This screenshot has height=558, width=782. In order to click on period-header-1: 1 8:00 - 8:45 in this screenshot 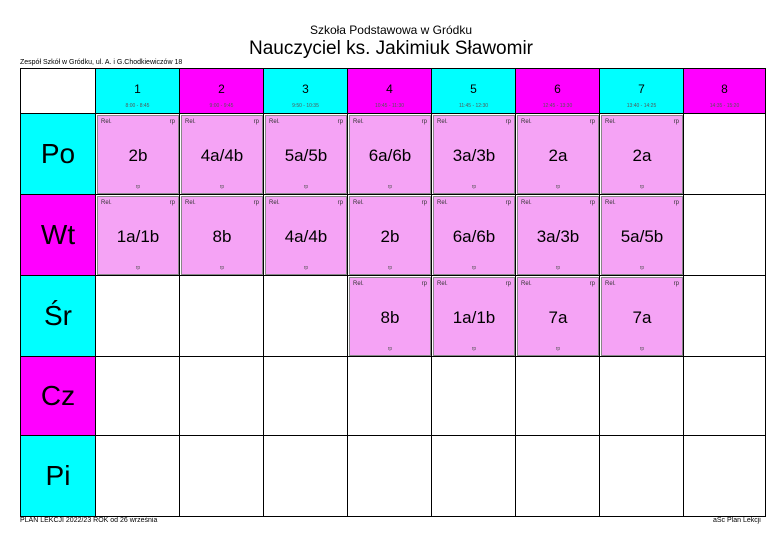, I will do `click(138, 91)`.